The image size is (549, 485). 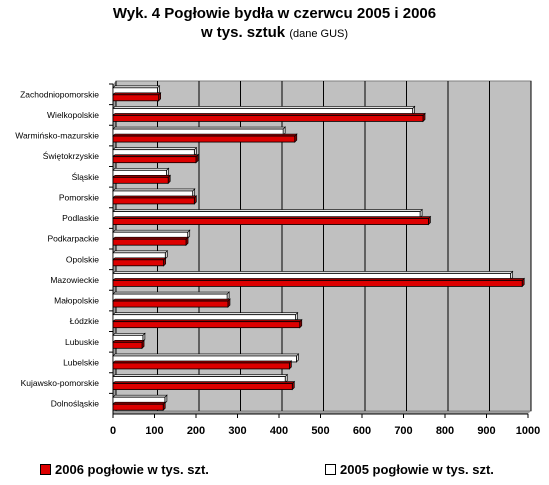 I want to click on x-tick-label-500: 500, so click(x=320, y=431).